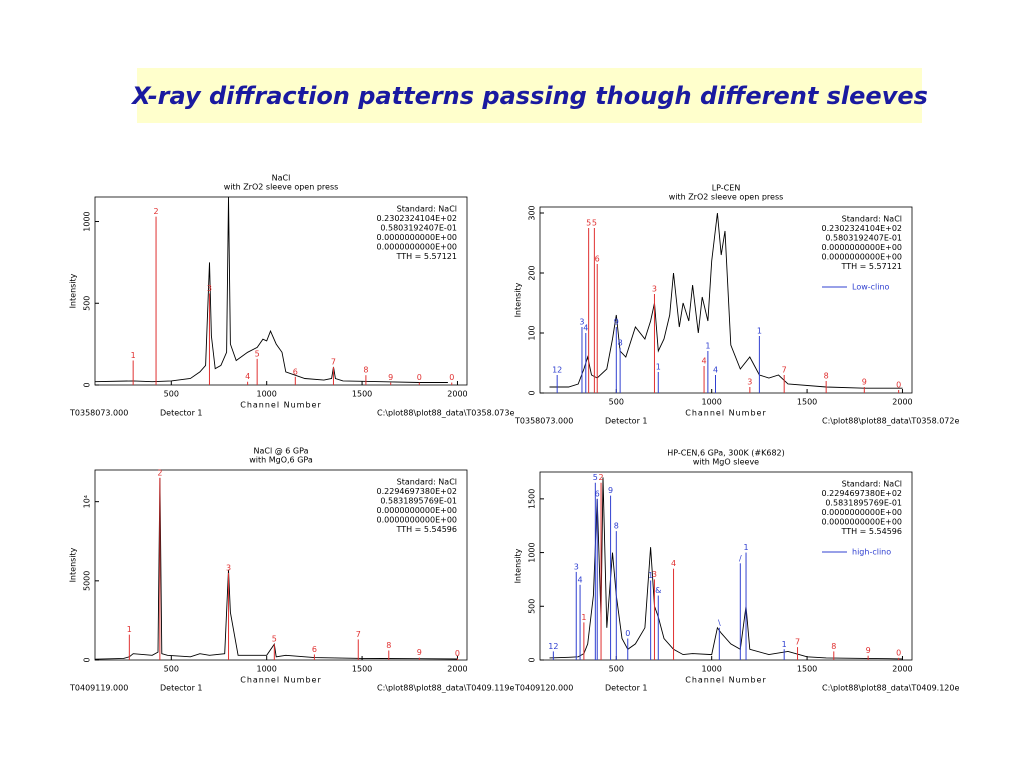  Describe the element at coordinates (281, 460) in the screenshot. I see `chart-subtitle: with MgO,6 GPa` at that location.